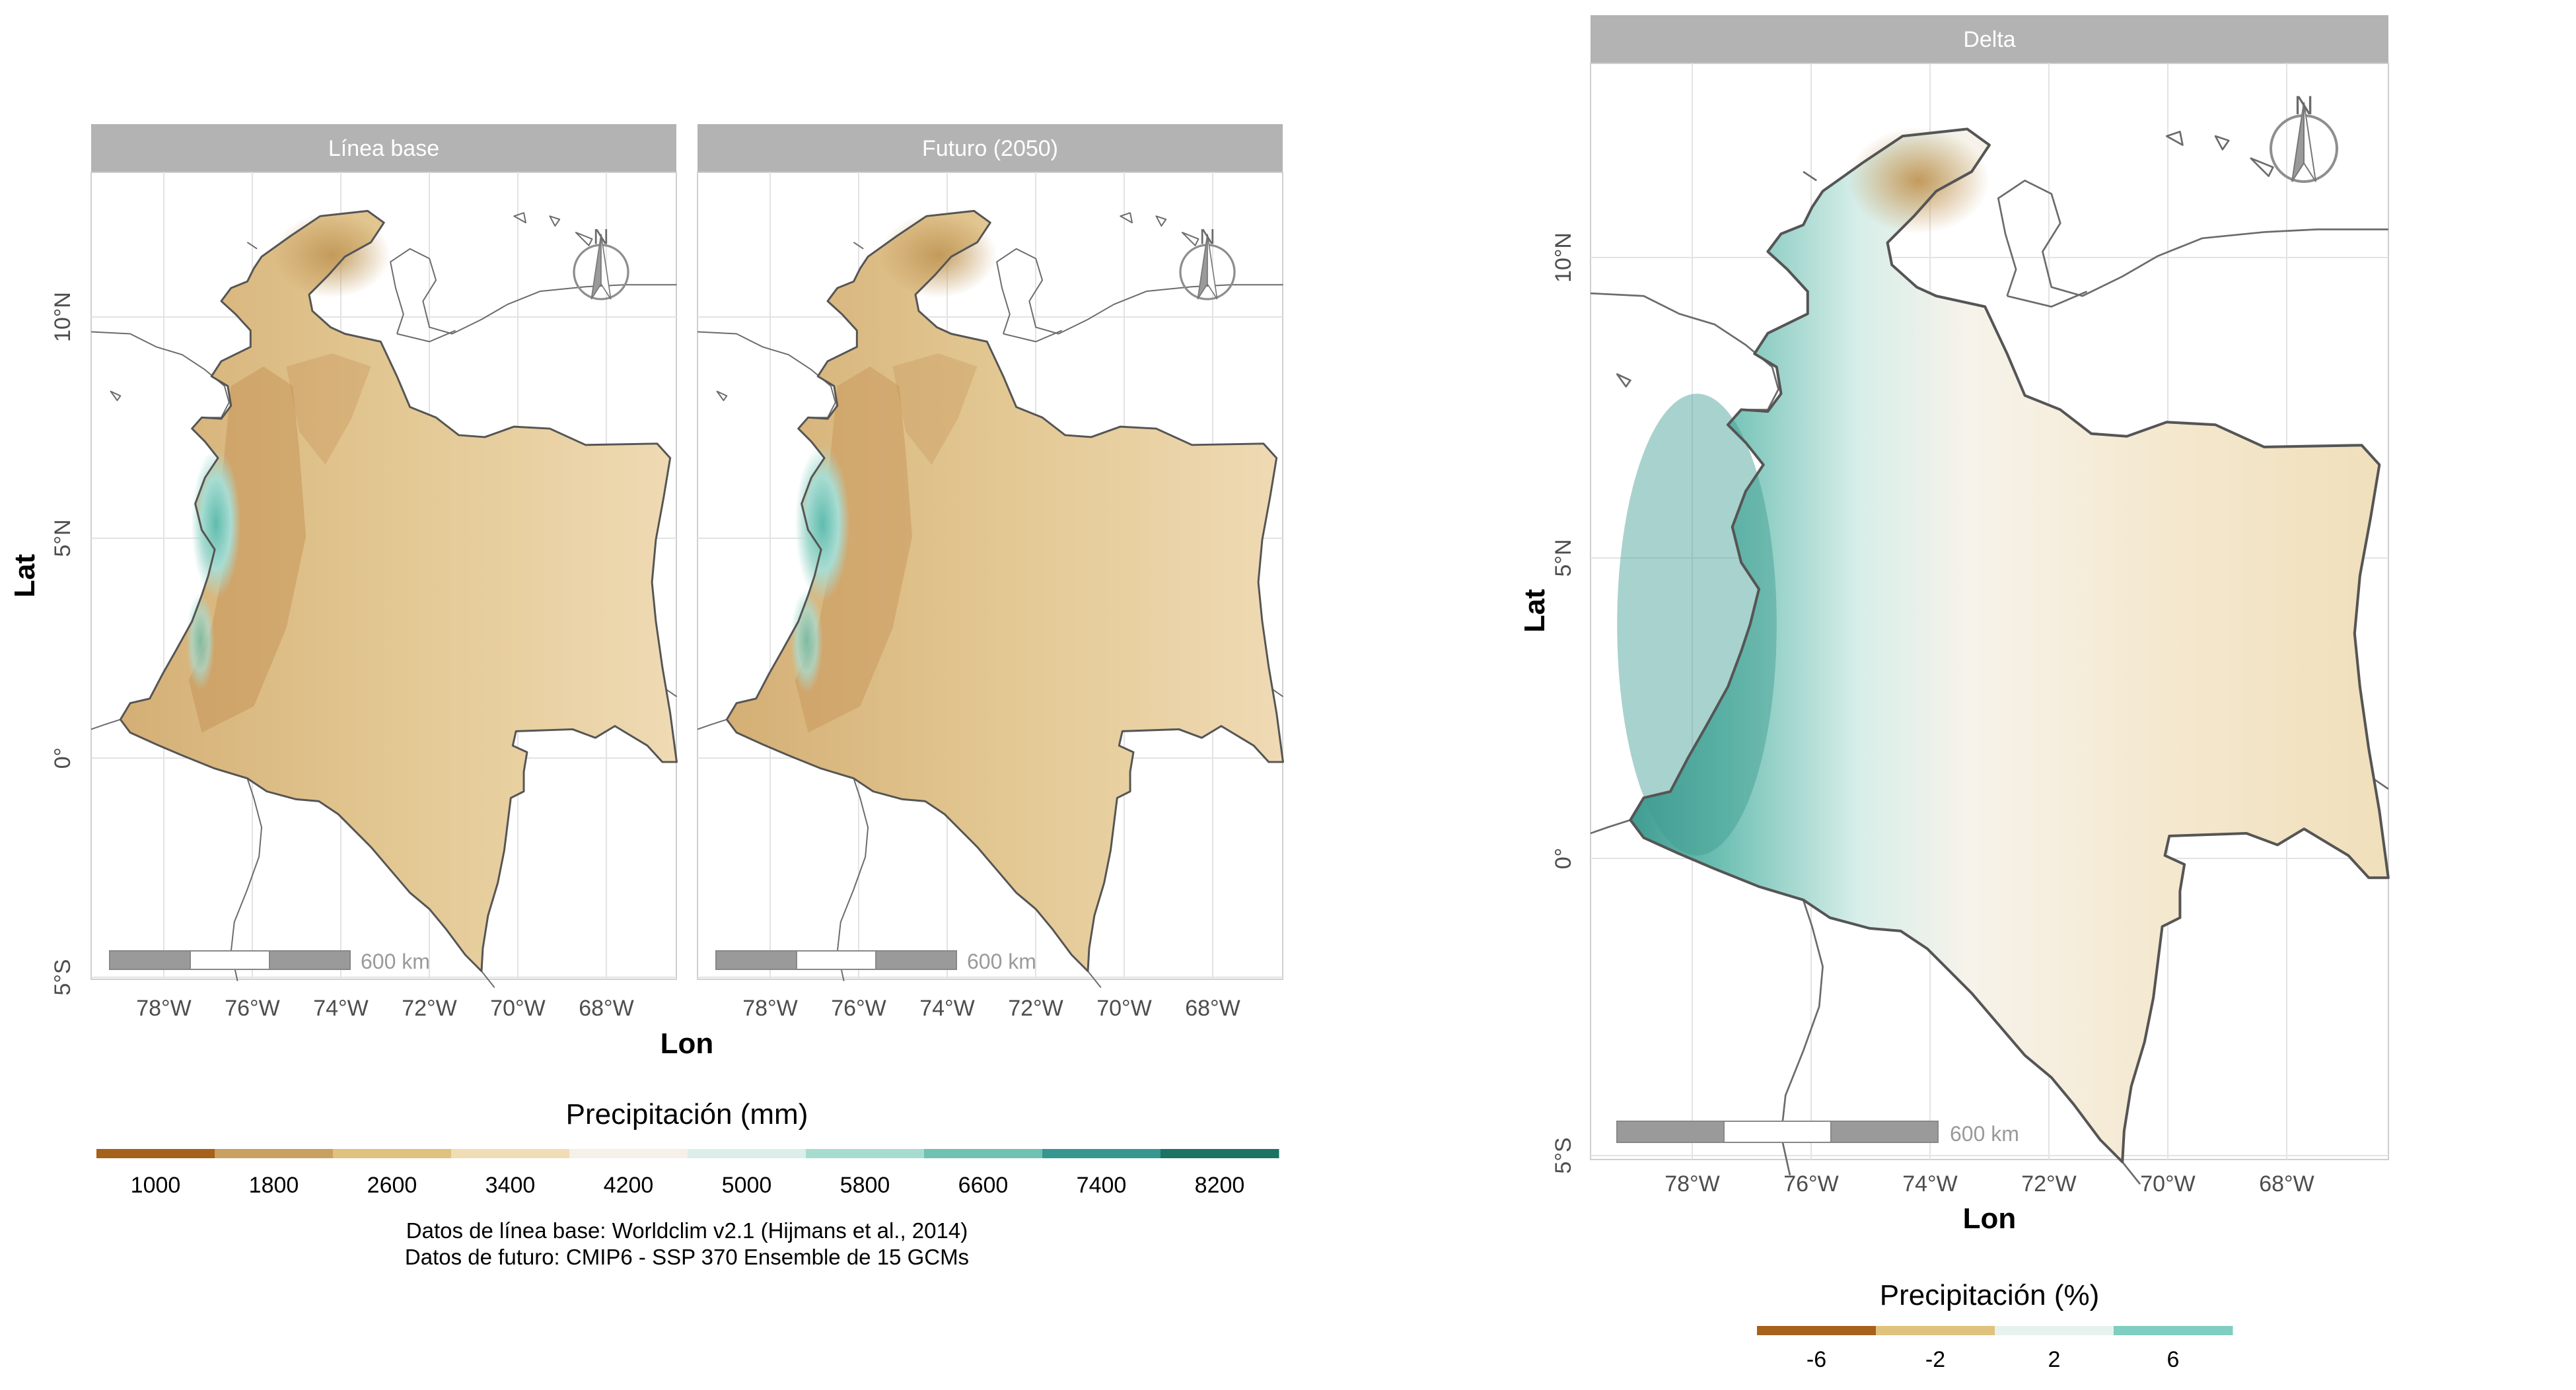 The width and height of the screenshot is (2576, 1390). I want to click on pacific-increase-zone, so click(1697, 625).